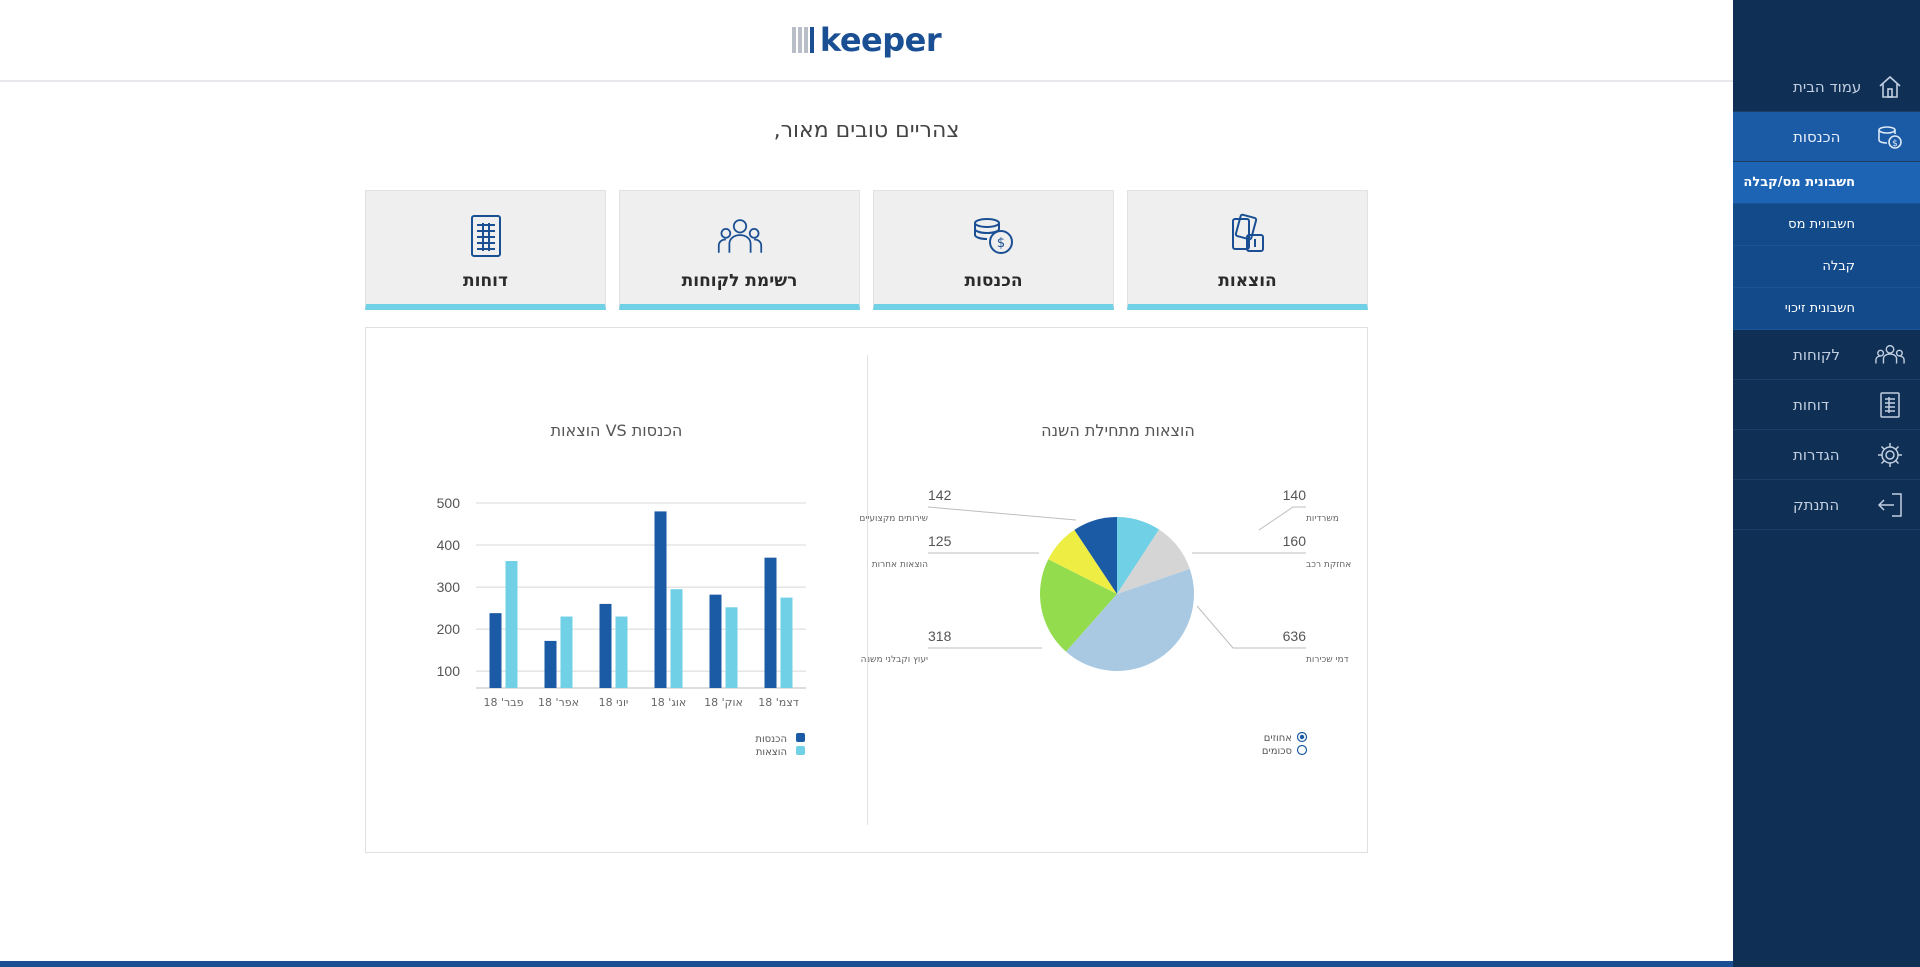 The height and width of the screenshot is (967, 1920). I want to click on pie-value-label: 160, so click(1295, 541).